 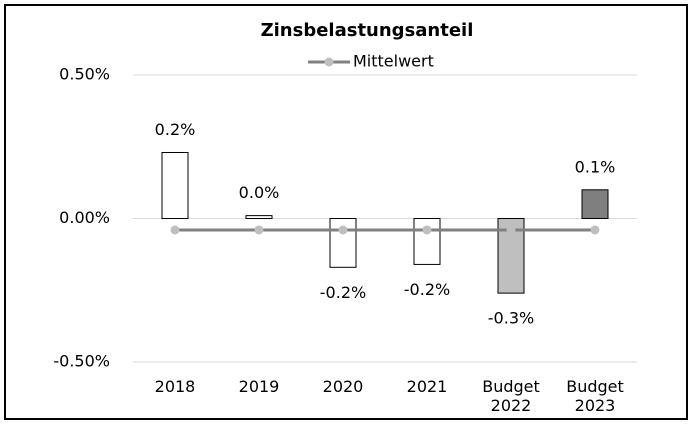 I want to click on x-tick-label: 2021, so click(x=427, y=386).